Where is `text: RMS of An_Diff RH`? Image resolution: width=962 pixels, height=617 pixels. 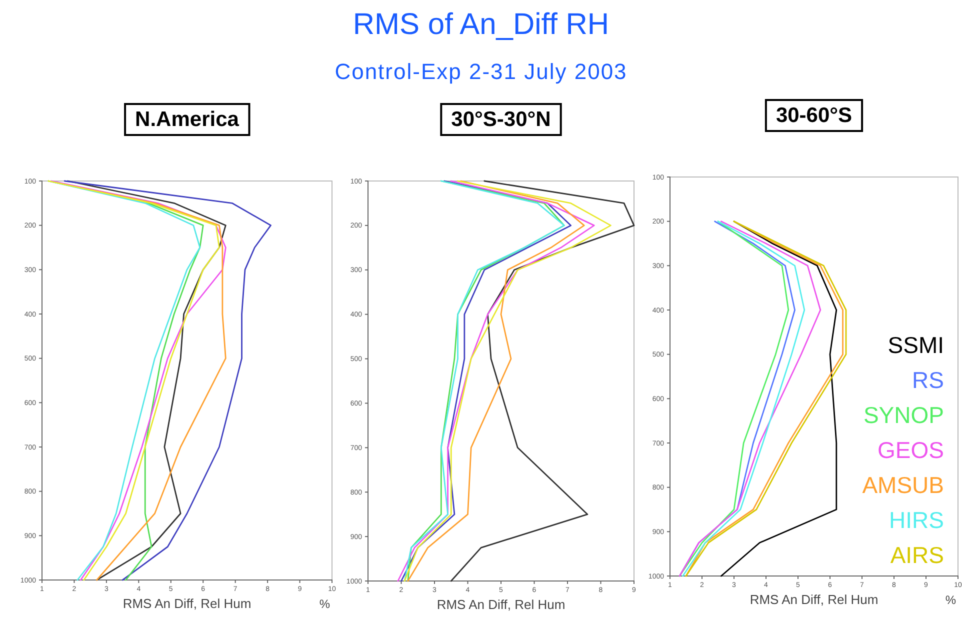 text: RMS of An_Diff RH is located at coordinates (481, 24).